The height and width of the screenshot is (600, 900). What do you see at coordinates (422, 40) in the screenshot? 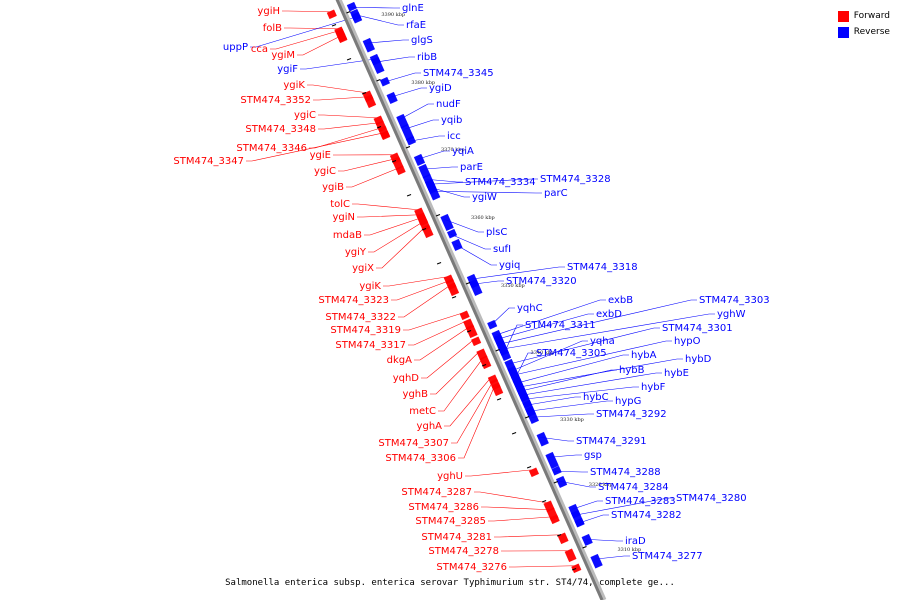
I see `gene-label-glgs: glgS` at bounding box center [422, 40].